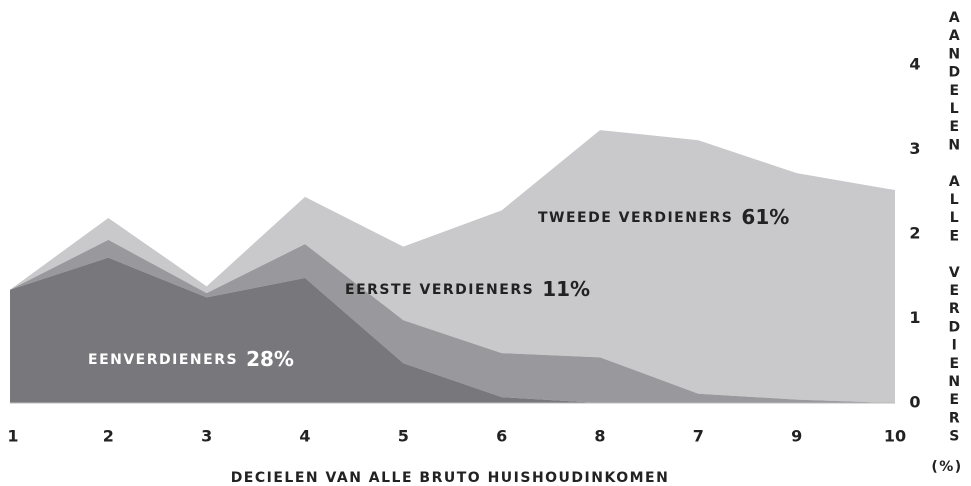 The width and height of the screenshot is (971, 486). I want to click on series-share: 61%, so click(765, 217).